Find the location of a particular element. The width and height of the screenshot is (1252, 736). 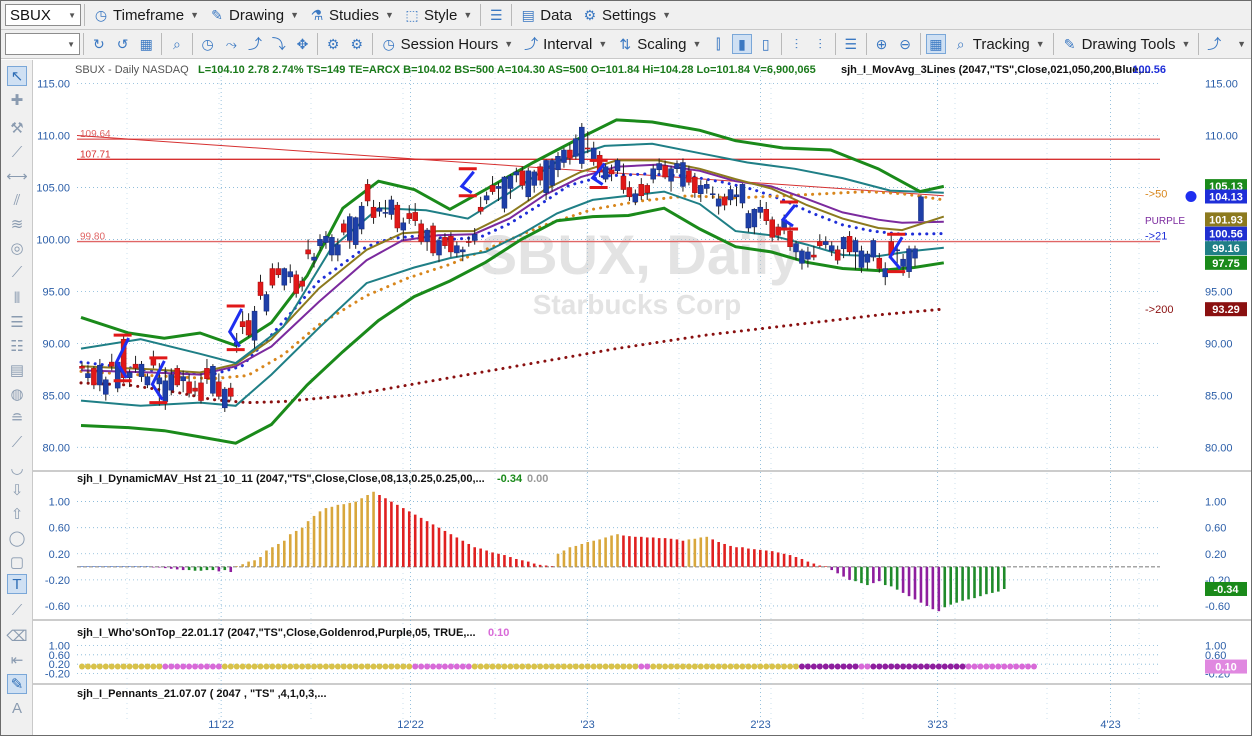

refresh-icon: ↻ is located at coordinates (98, 43).